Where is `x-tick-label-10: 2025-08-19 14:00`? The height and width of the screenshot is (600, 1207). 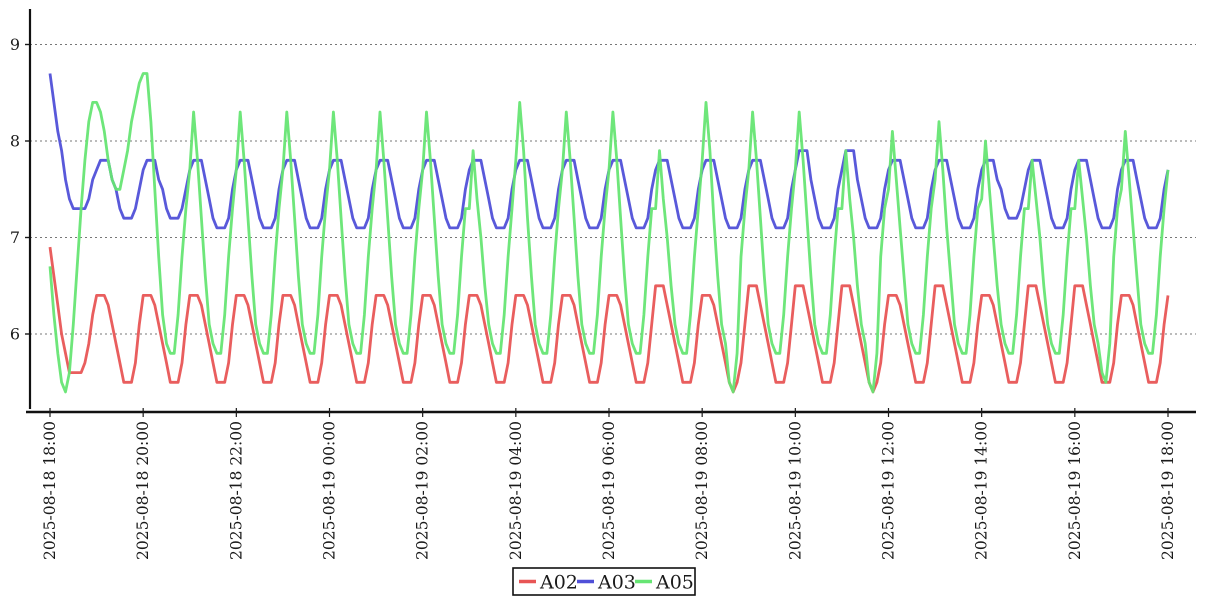
x-tick-label-10: 2025-08-19 14:00 is located at coordinates (982, 490).